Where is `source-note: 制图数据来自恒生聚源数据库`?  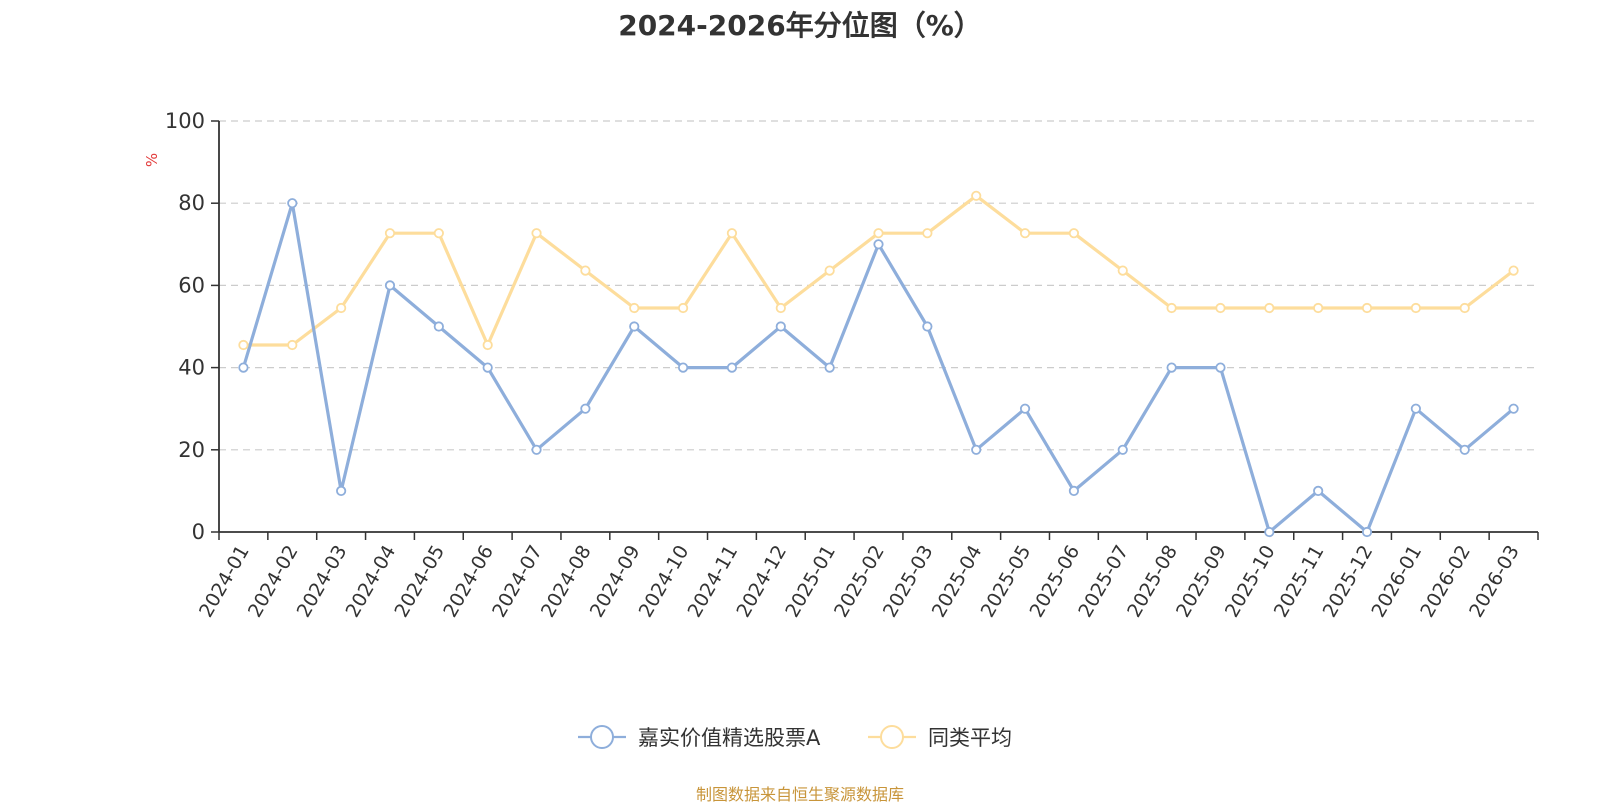
source-note: 制图数据来自恒生聚源数据库 is located at coordinates (799, 794).